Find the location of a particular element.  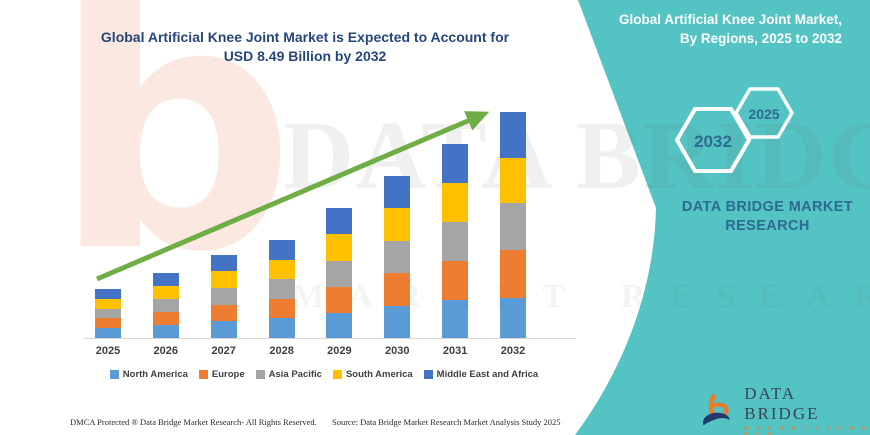

hexagon-label-2025: 2025 is located at coordinates (764, 114).